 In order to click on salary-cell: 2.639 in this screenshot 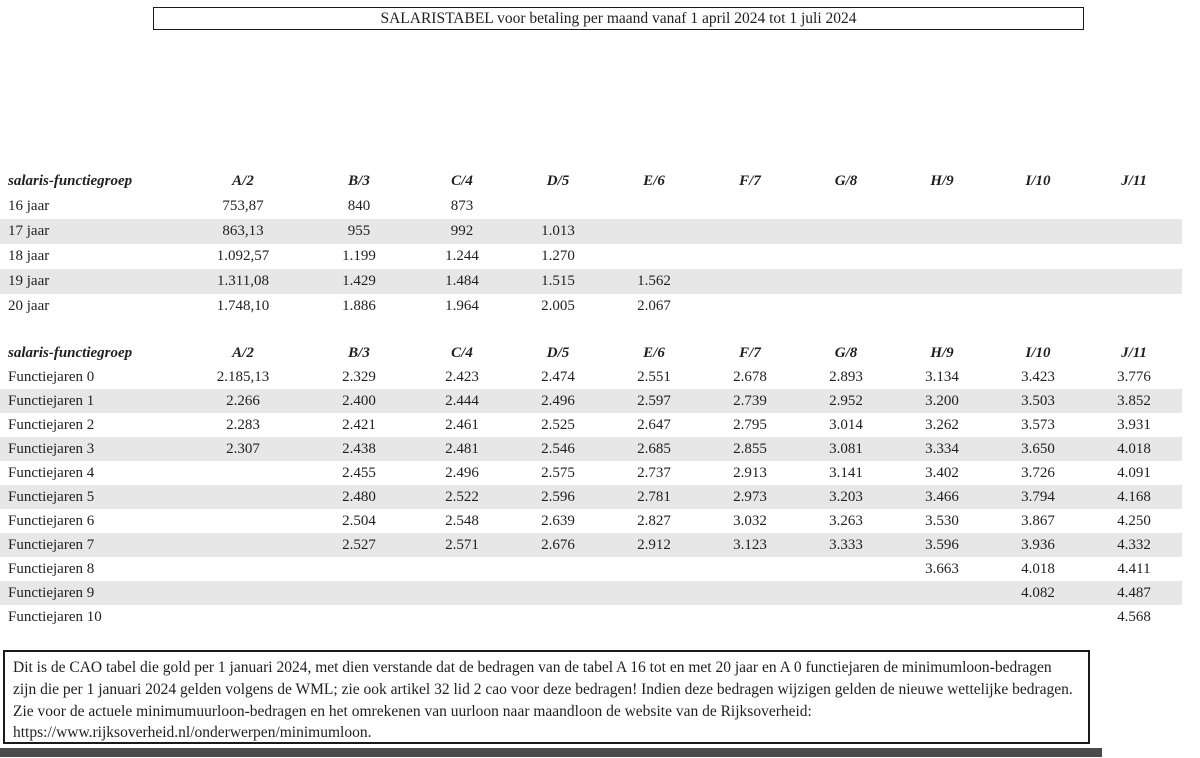, I will do `click(558, 520)`.